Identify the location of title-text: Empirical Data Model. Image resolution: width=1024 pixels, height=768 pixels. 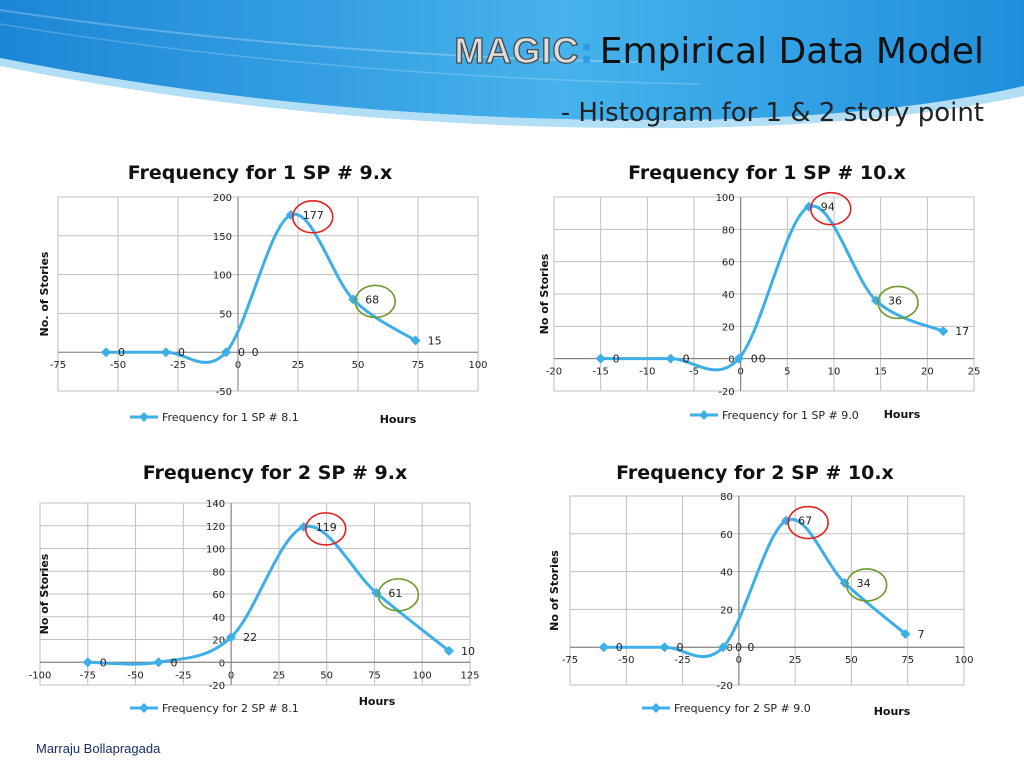
(791, 51).